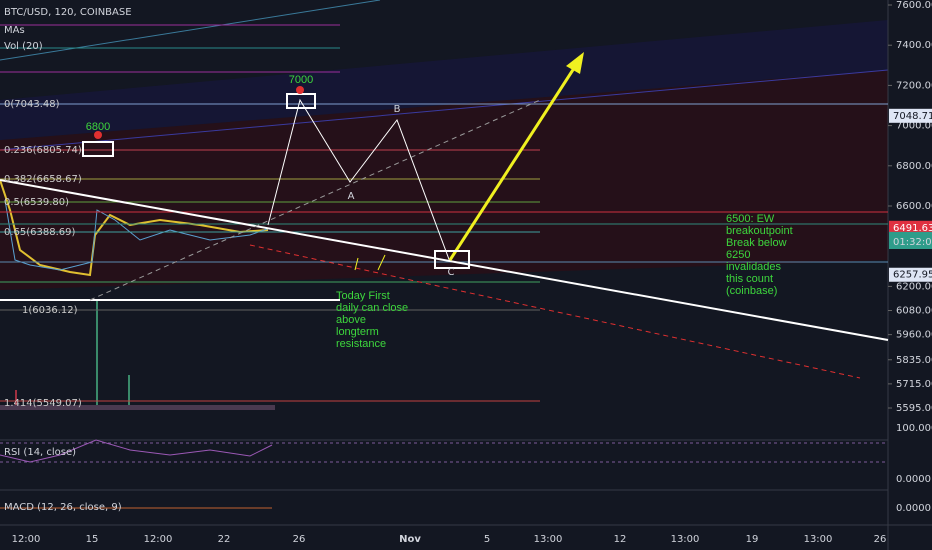  I want to click on wave-label: C, so click(451, 272).